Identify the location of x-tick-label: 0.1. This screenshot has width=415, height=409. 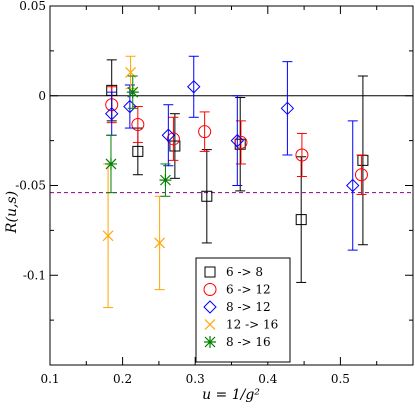
(49, 379).